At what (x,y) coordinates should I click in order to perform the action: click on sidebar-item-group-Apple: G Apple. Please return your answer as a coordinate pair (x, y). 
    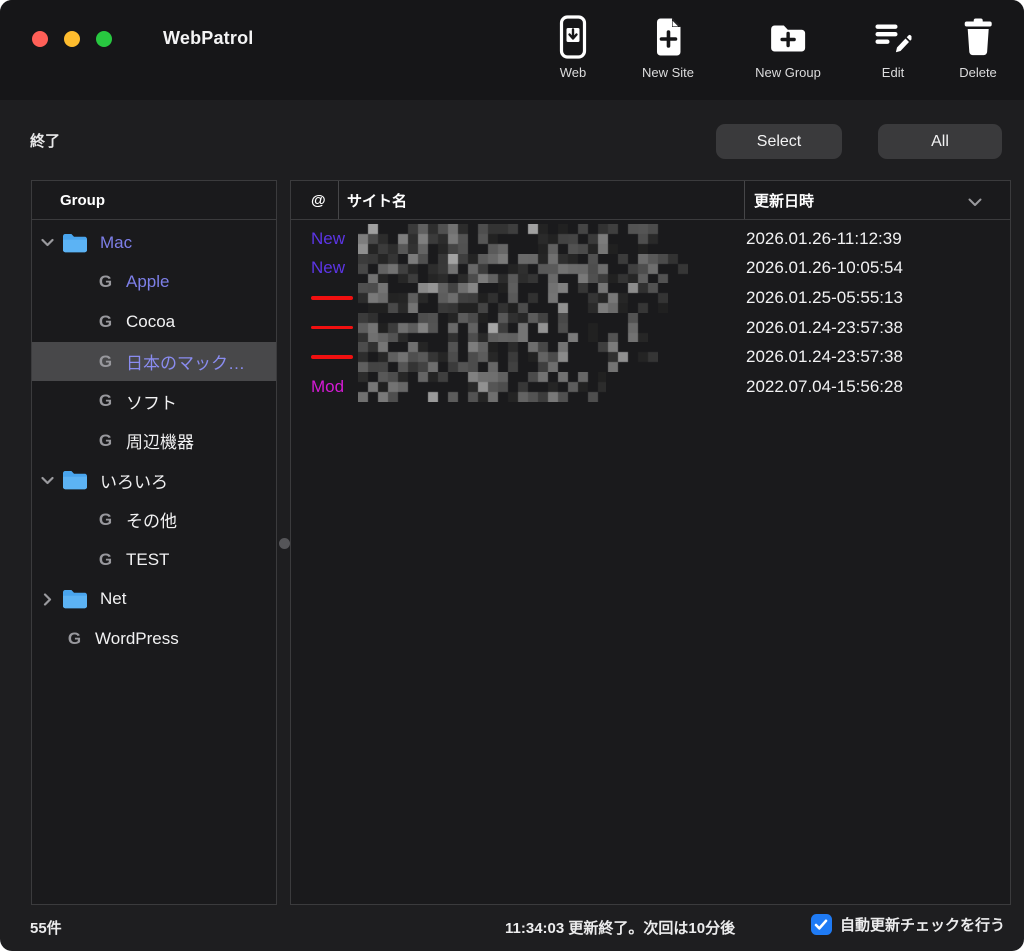
    Looking at the image, I should click on (154, 283).